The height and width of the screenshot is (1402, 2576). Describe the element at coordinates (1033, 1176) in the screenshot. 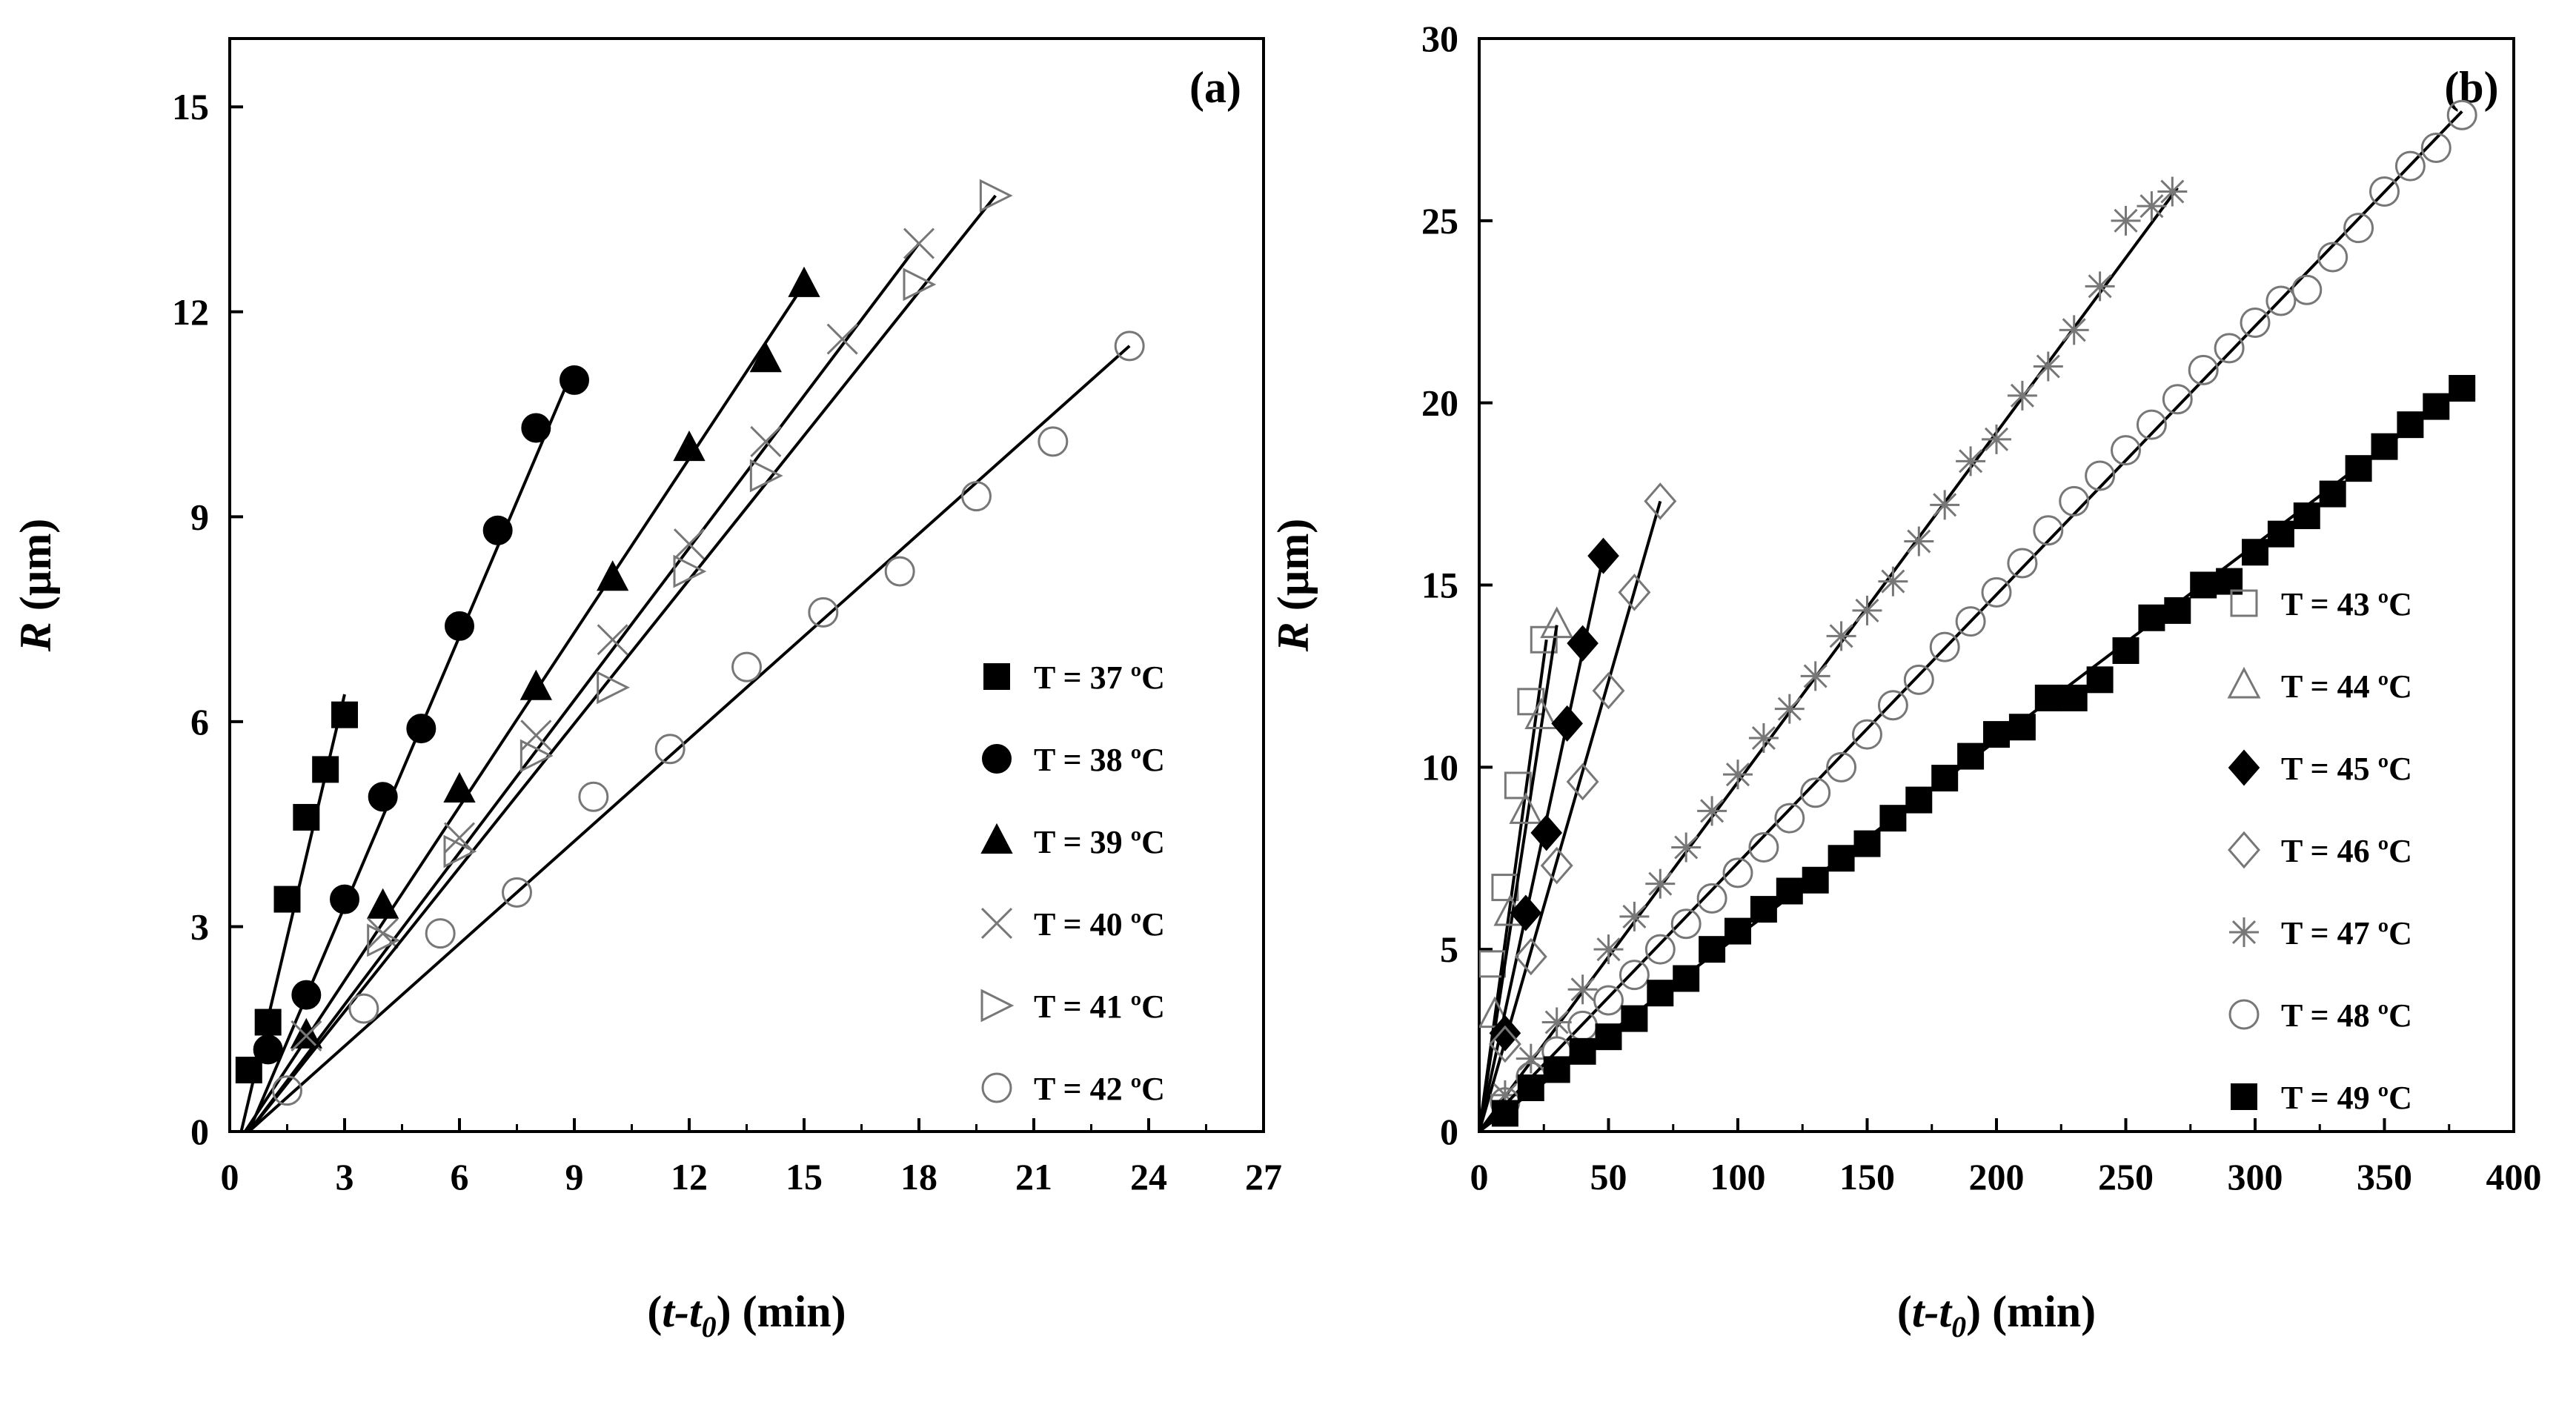

I see `x-tick-label: 21` at that location.